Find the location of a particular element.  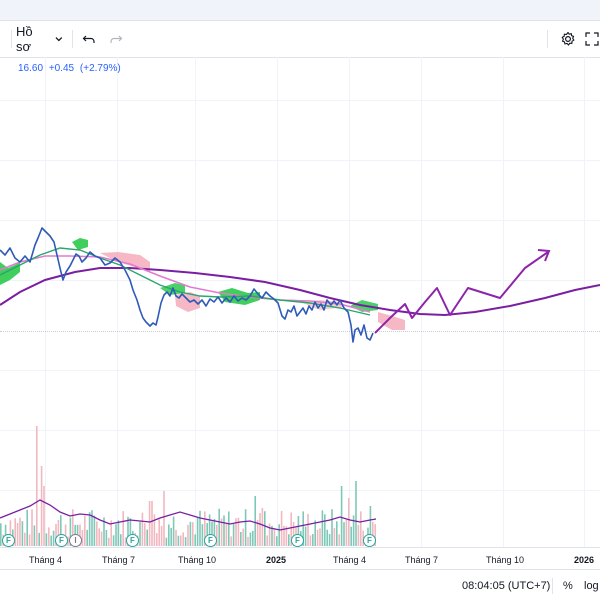

undo-button is located at coordinates (89, 39).